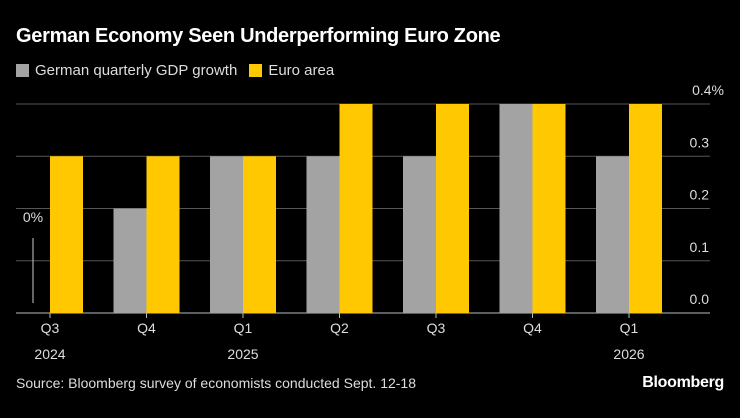  What do you see at coordinates (700, 247) in the screenshot?
I see `y-tick-label: 0.1` at bounding box center [700, 247].